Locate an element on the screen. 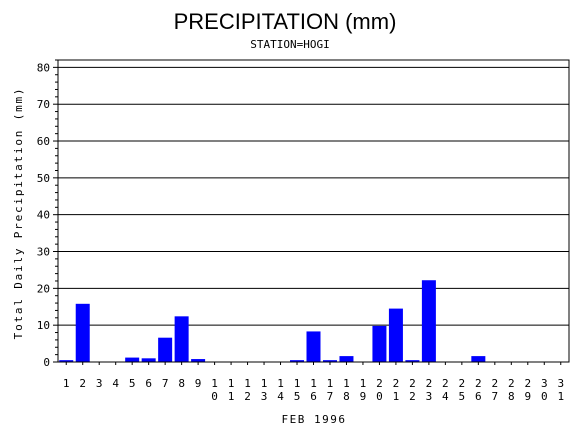 The height and width of the screenshot is (430, 570). x-tick-label: 6 is located at coordinates (148, 383).